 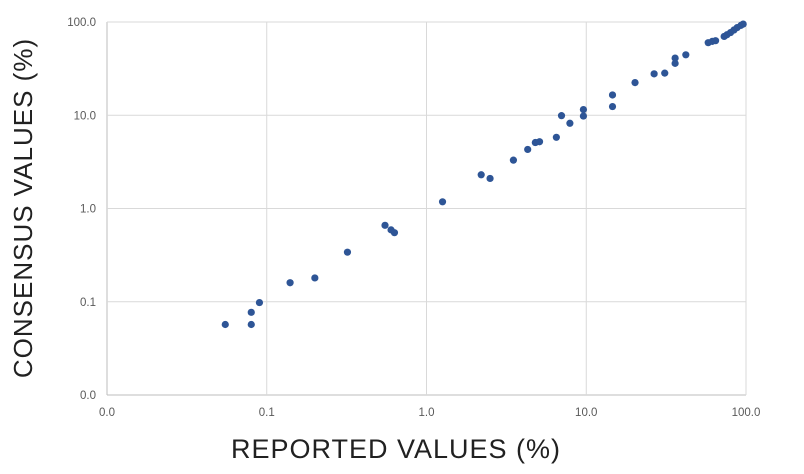 I want to click on x-tick-label: 100.0, so click(x=746, y=413).